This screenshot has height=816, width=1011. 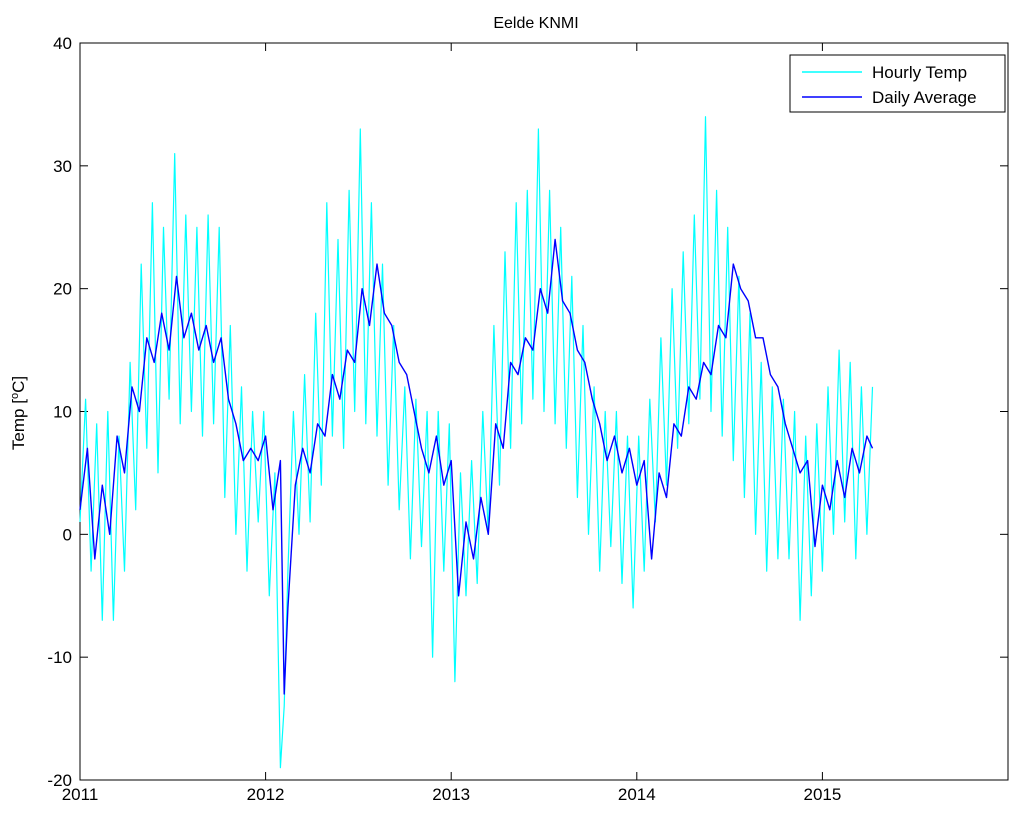 I want to click on y-axis-label: Temp [oC], so click(x=18, y=413).